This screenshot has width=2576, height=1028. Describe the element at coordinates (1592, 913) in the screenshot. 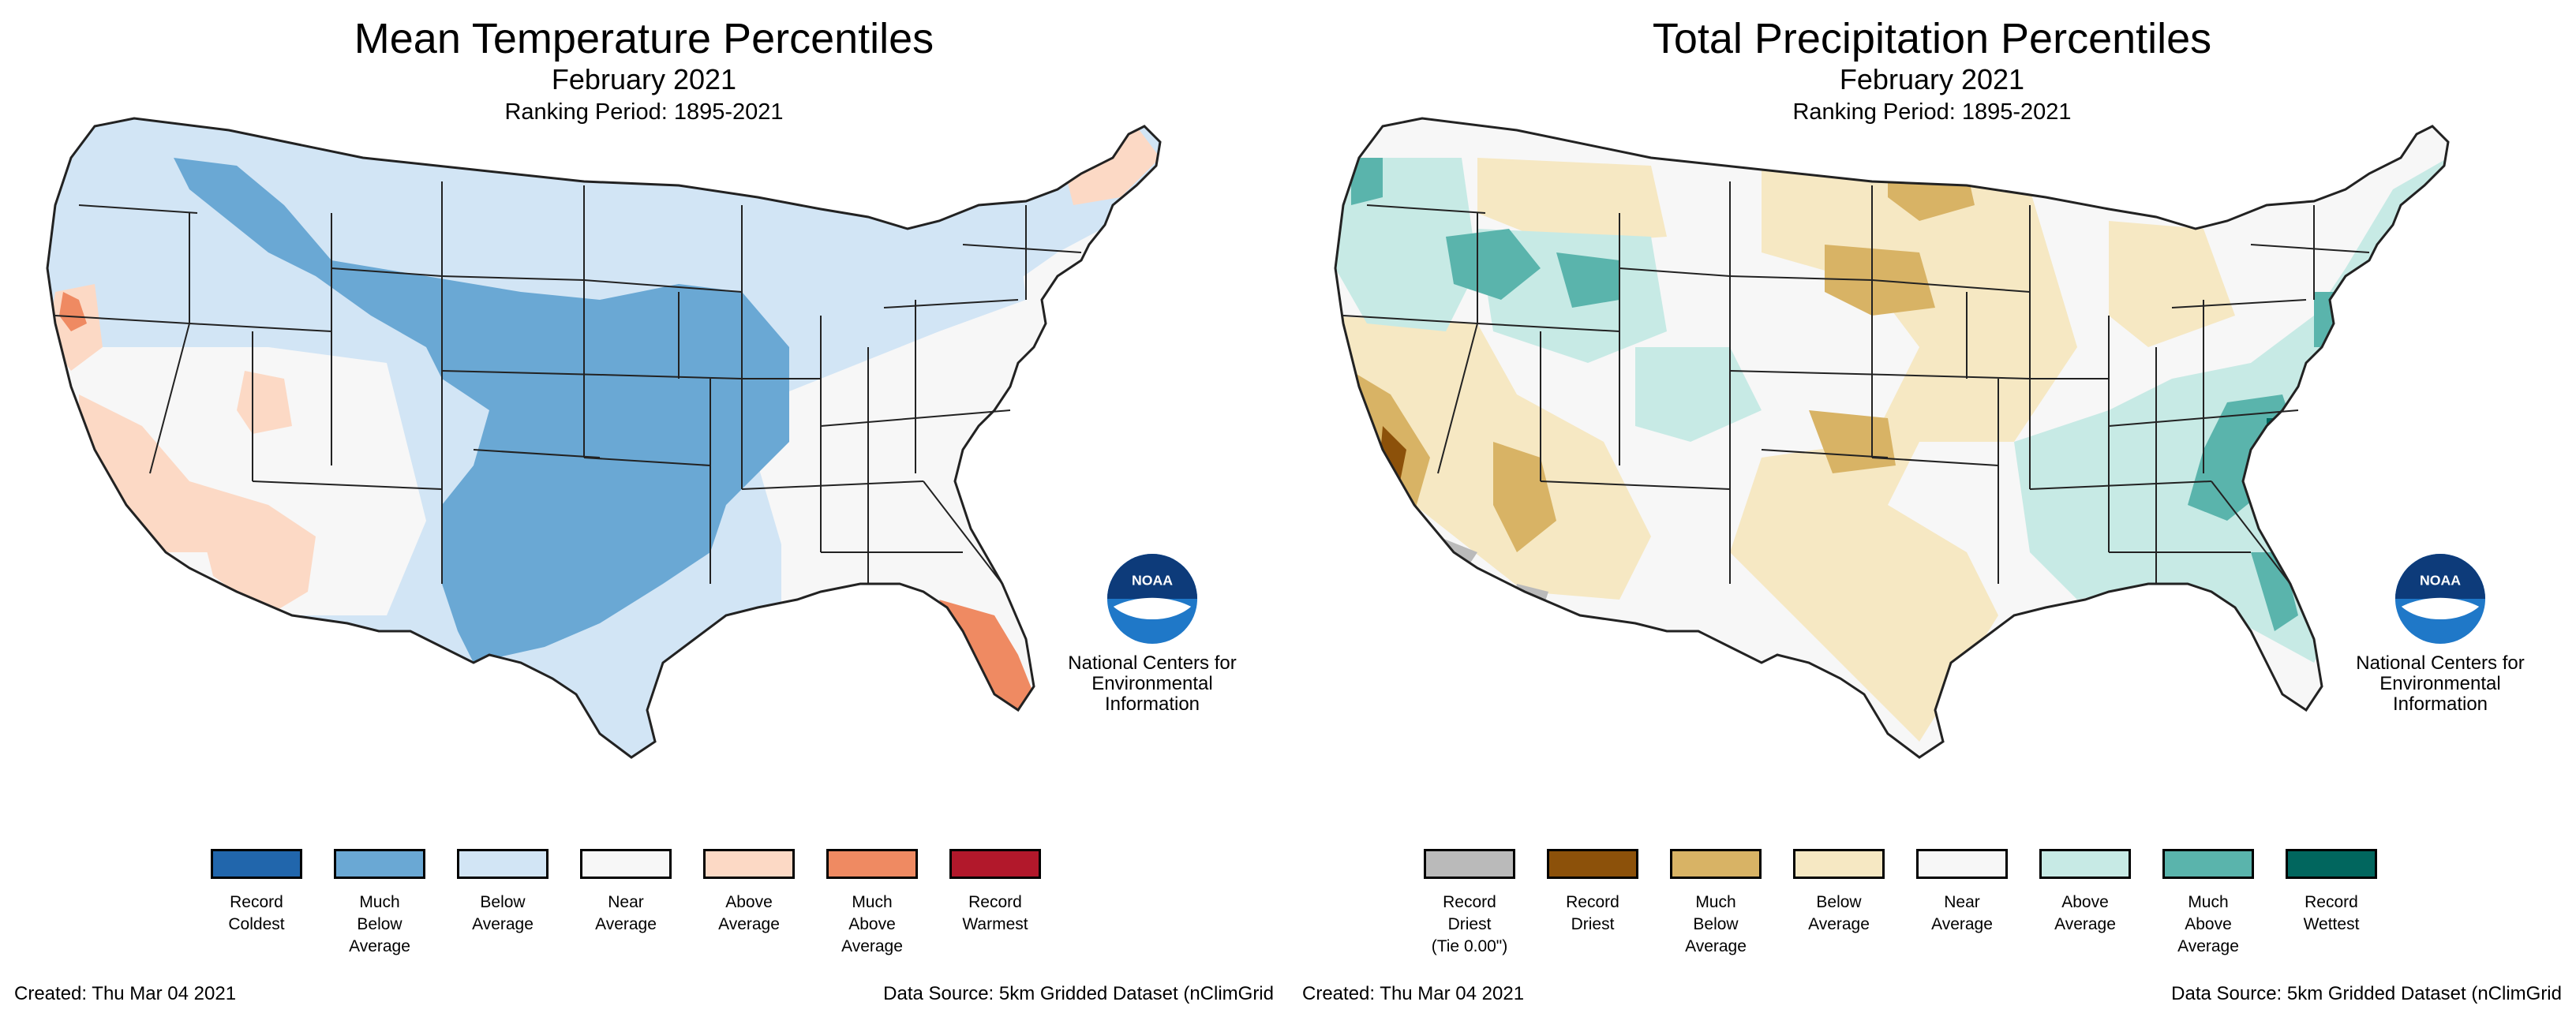

I see `legend-label: Record Driest` at that location.